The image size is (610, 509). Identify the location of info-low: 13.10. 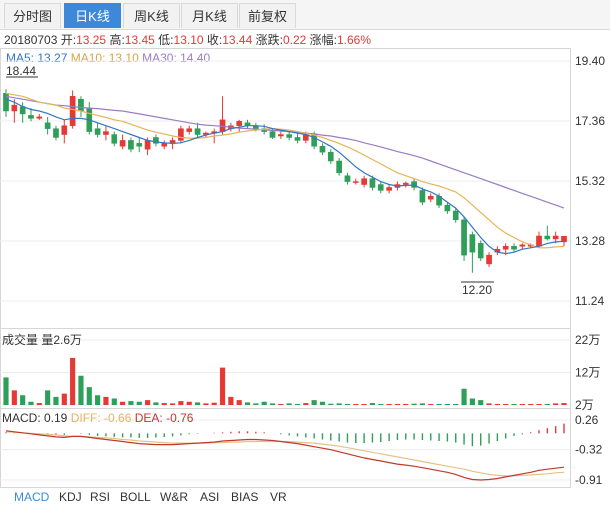
(188, 40).